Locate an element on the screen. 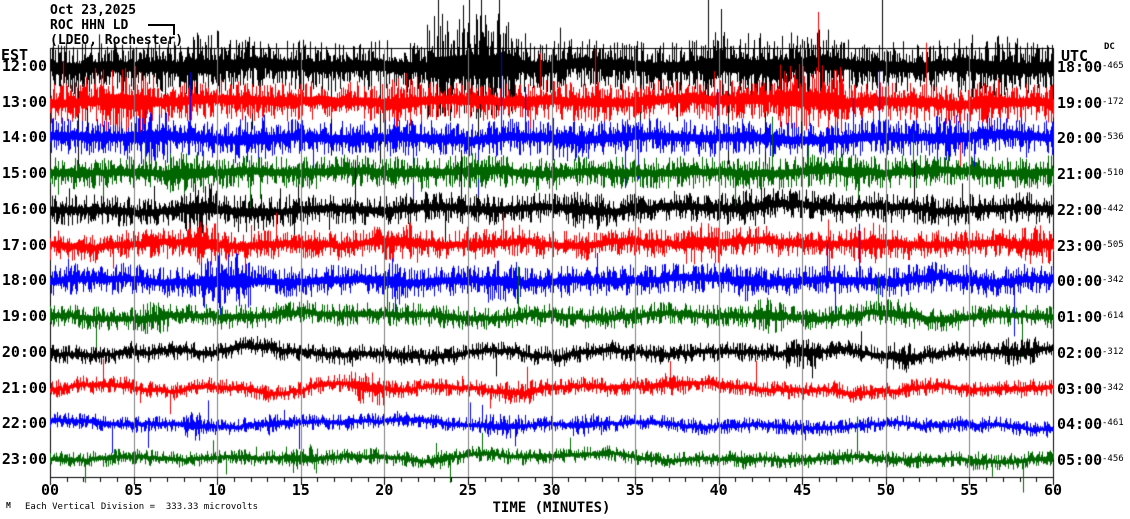 Image resolution: width=1130 pixels, height=519 pixels. utc-hour-label: 02:00 is located at coordinates (1080, 352).